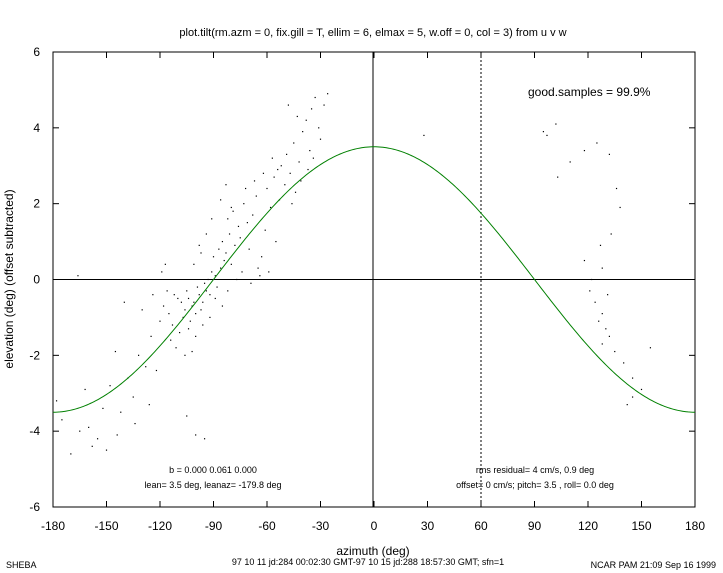 Image resolution: width=723 pixels, height=573 pixels. Describe the element at coordinates (641, 526) in the screenshot. I see `x-tick-label: 150` at that location.